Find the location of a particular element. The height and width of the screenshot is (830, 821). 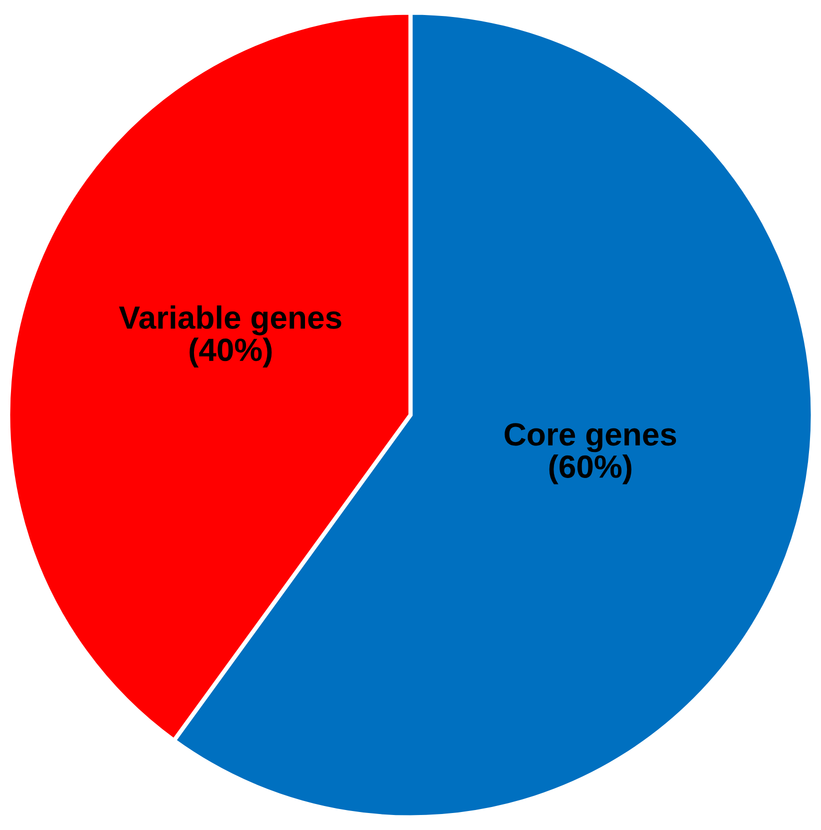

data-label: (40%) is located at coordinates (231, 353).